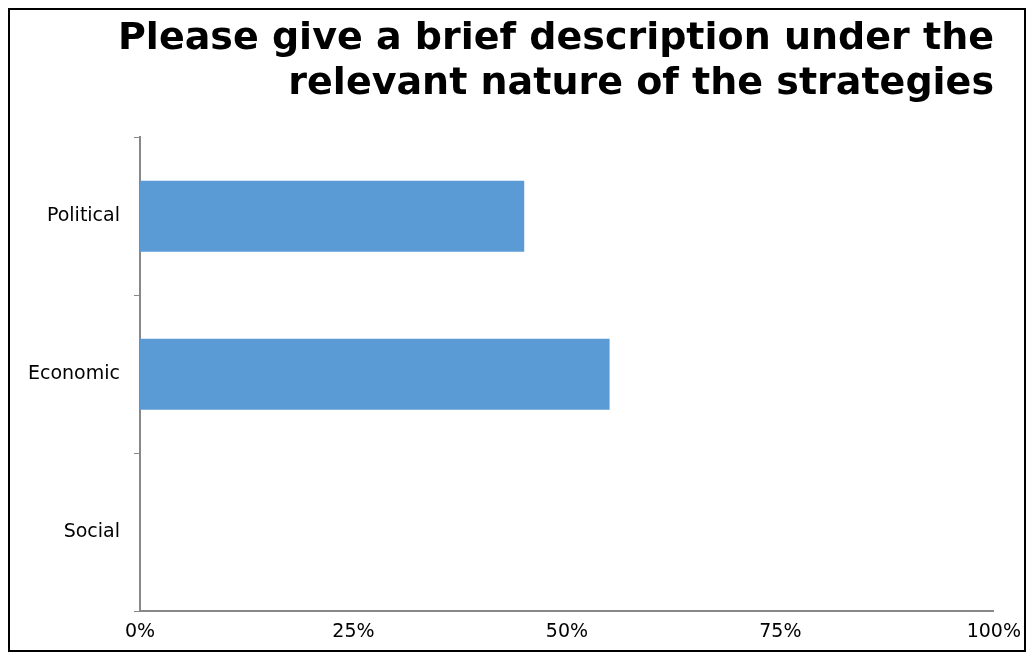 The width and height of the screenshot is (1034, 660). What do you see at coordinates (780, 629) in the screenshot?
I see `x-tick-label: 75%` at bounding box center [780, 629].